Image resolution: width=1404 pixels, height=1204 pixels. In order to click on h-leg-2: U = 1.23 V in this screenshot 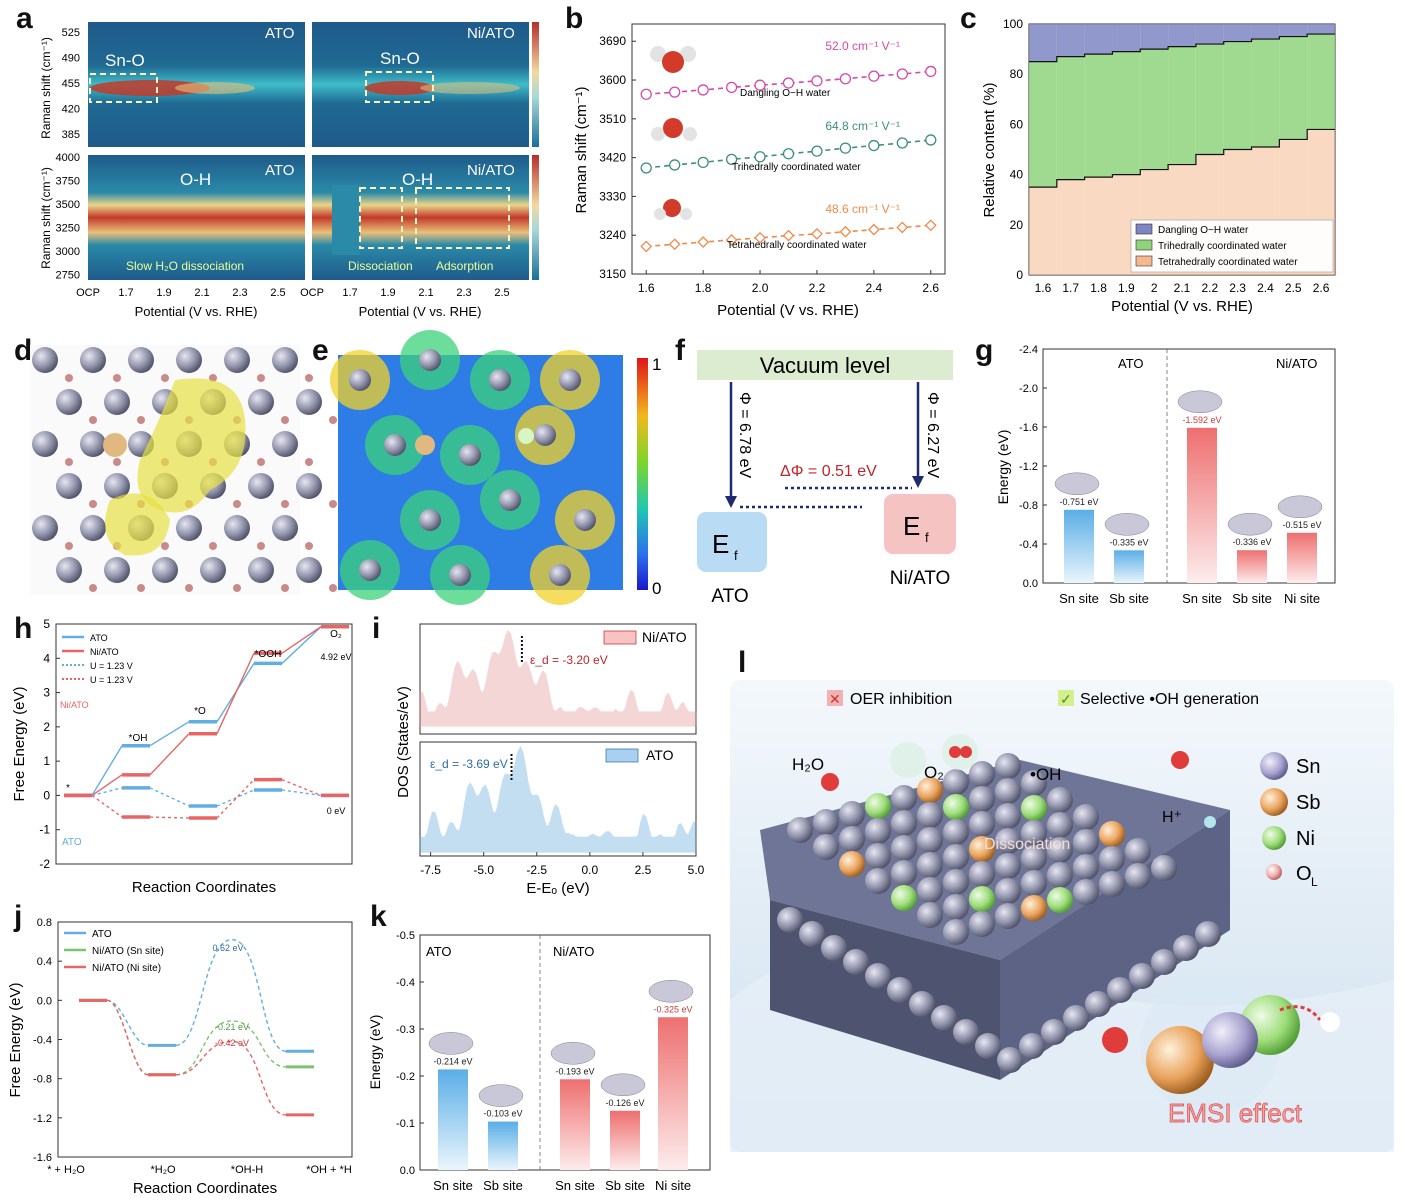, I will do `click(111, 666)`.